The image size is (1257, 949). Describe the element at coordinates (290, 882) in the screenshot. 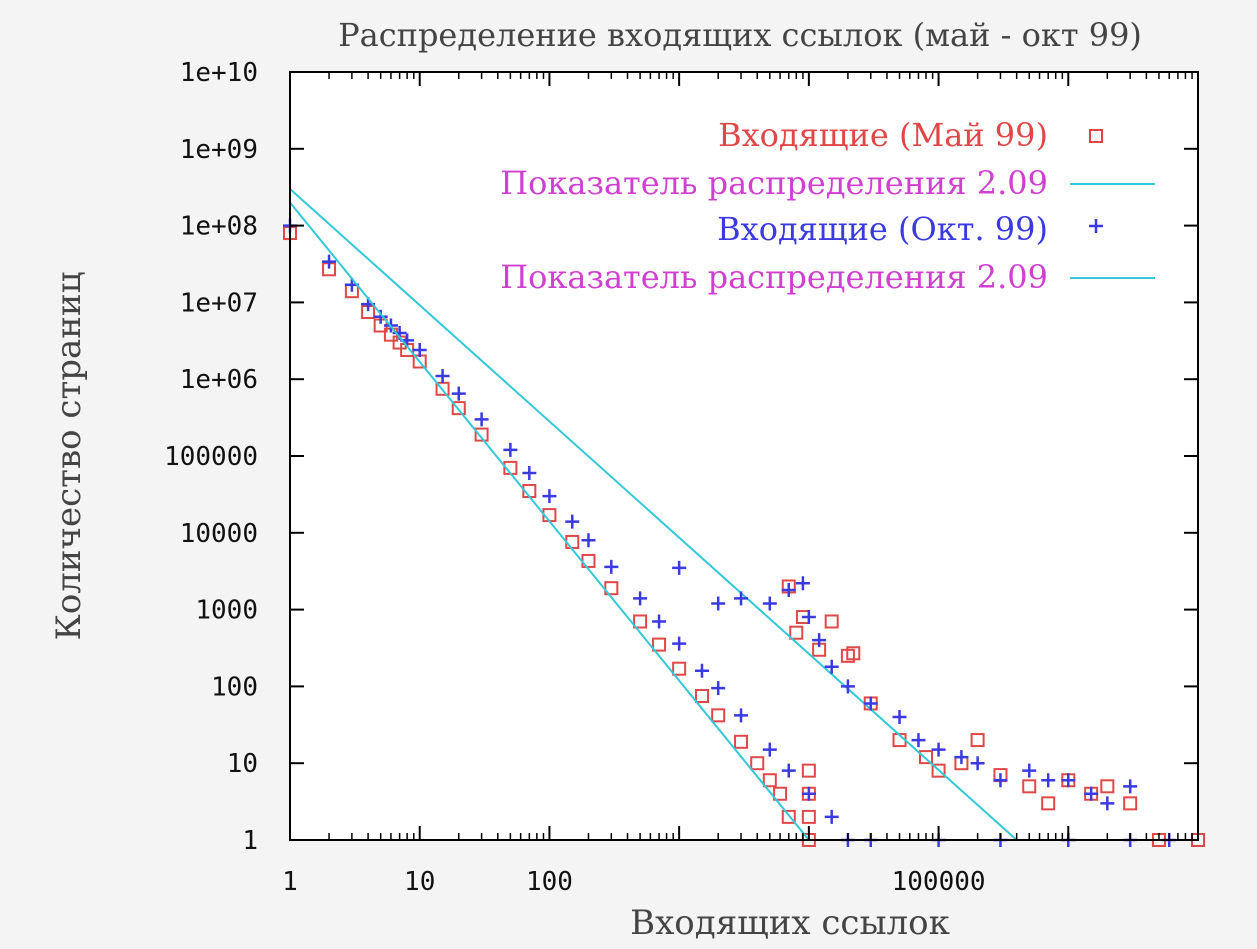

I see `x-tick-label: 1` at that location.